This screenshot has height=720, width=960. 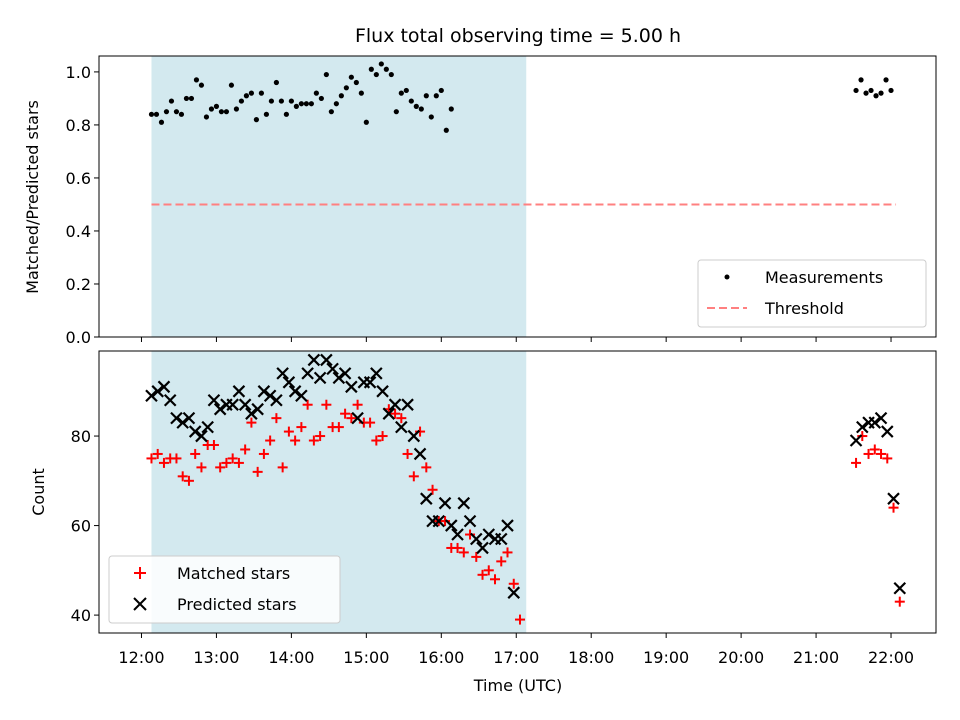 I want to click on top-ytick-label: 0.6, so click(x=78, y=178).